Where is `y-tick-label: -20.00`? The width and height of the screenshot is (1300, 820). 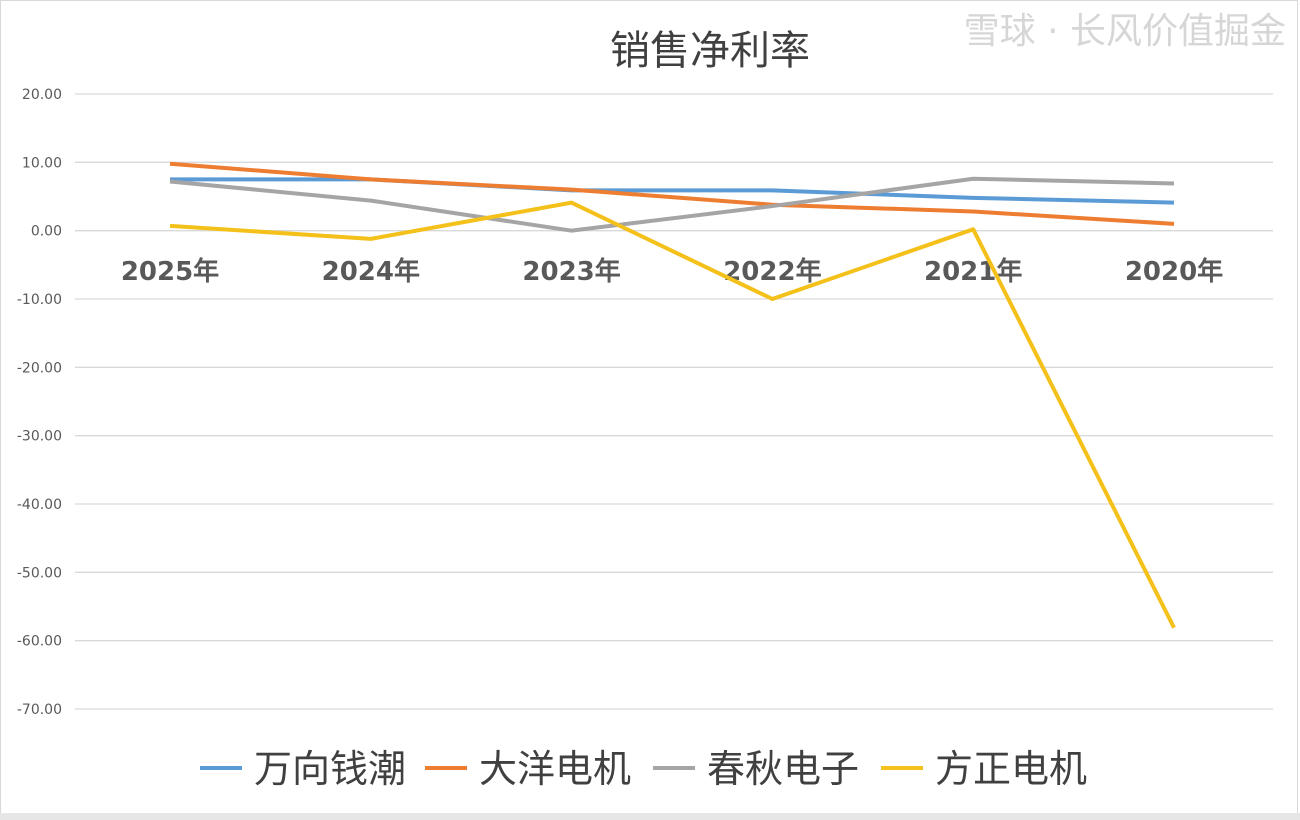
y-tick-label: -20.00 is located at coordinates (39, 368).